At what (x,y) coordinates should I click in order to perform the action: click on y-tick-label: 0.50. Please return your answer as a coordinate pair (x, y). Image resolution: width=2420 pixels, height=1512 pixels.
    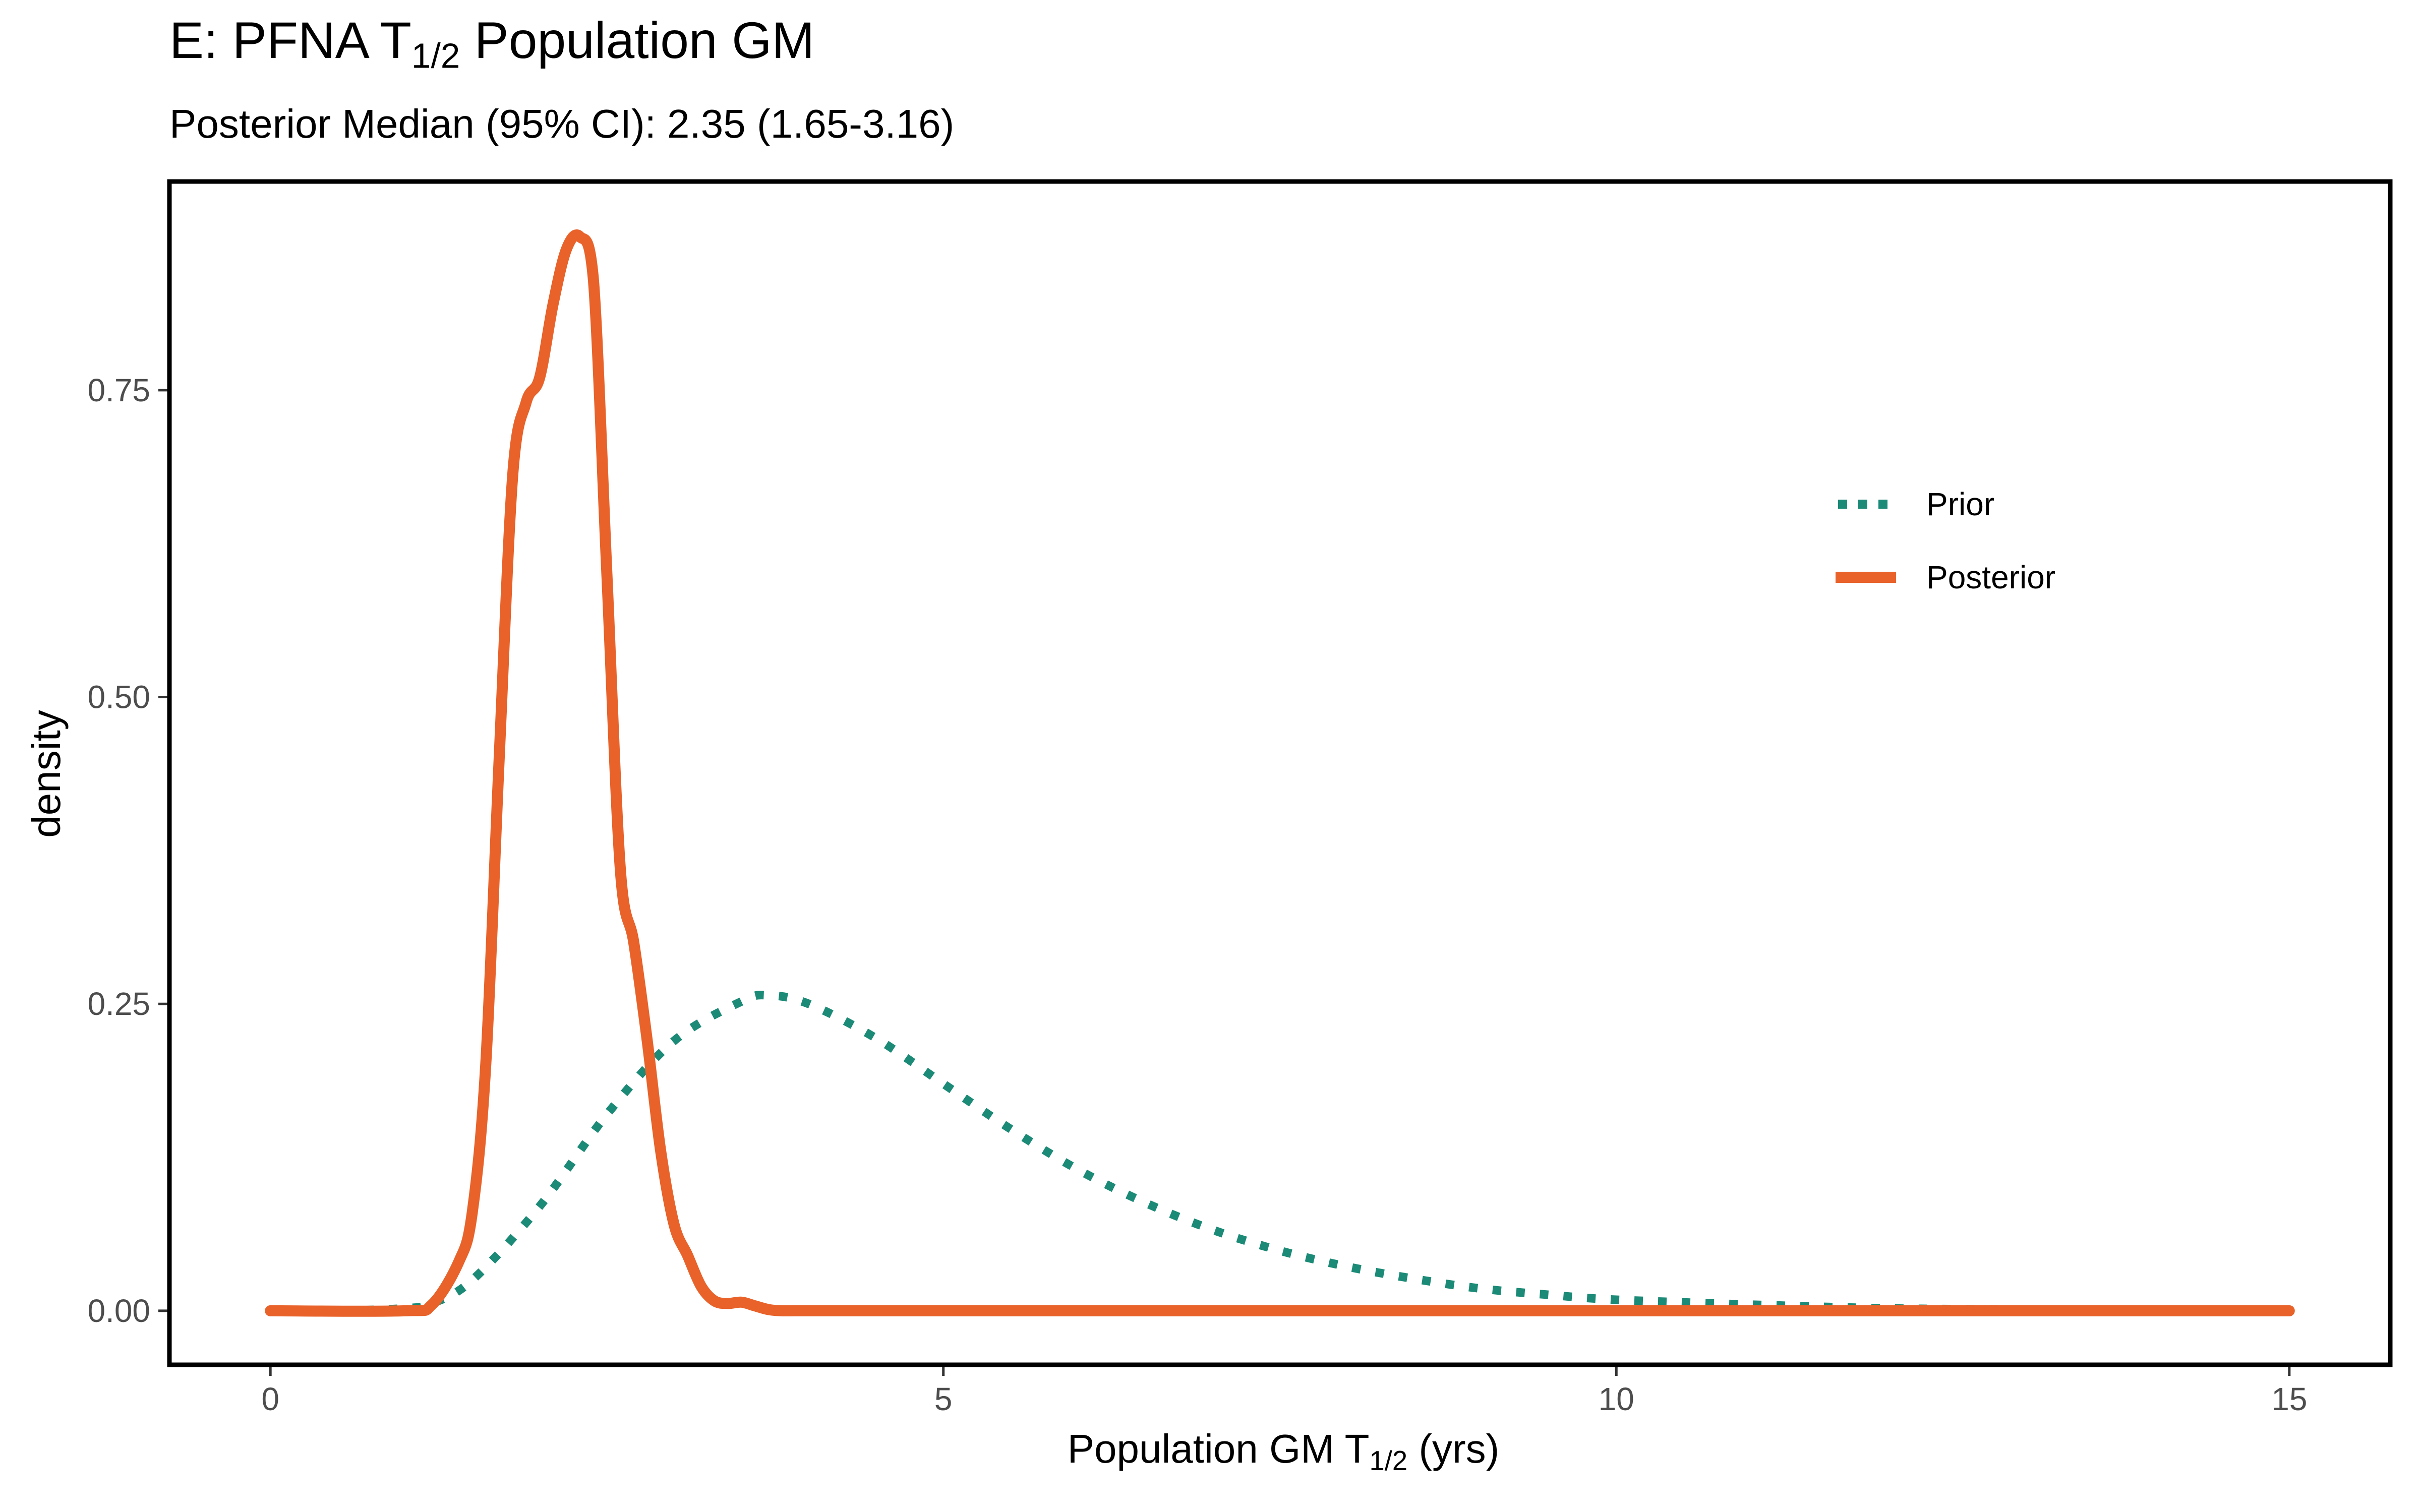
    Looking at the image, I should click on (119, 697).